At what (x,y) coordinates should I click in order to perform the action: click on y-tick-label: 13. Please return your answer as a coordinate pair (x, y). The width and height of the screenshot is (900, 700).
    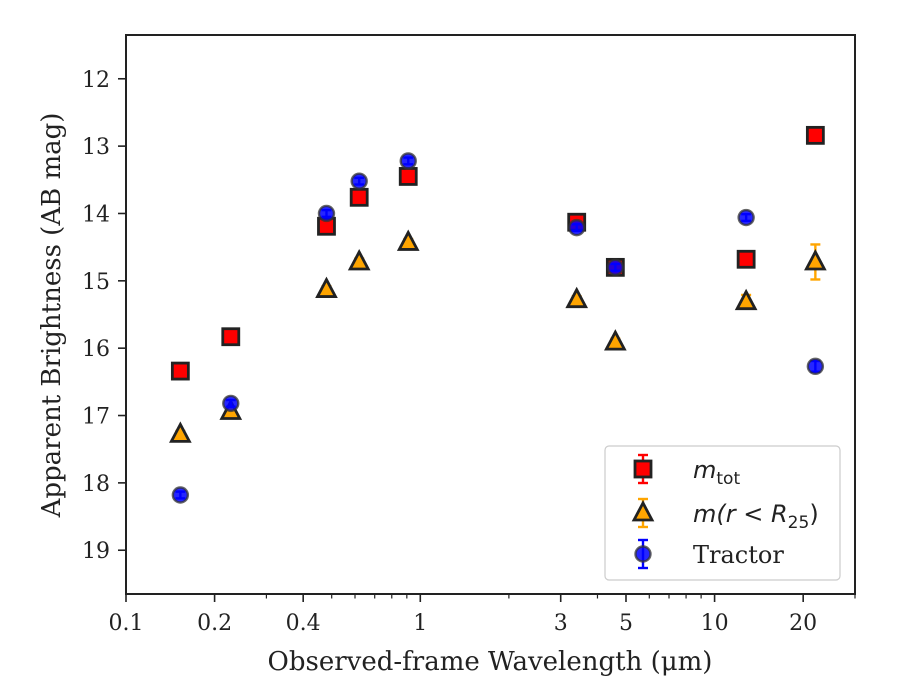
    Looking at the image, I should click on (96, 147).